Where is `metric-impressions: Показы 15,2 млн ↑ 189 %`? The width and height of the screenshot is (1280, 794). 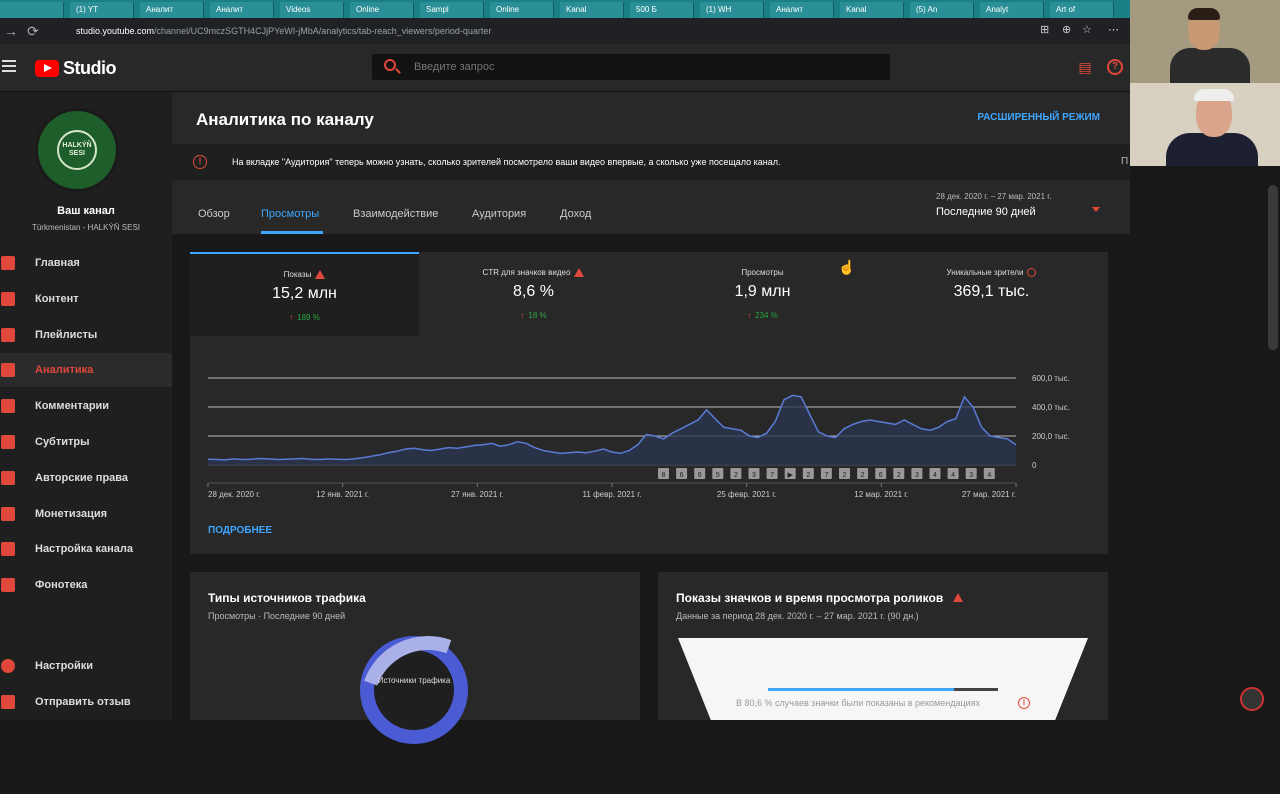 metric-impressions: Показы 15,2 млн ↑ 189 % is located at coordinates (304, 294).